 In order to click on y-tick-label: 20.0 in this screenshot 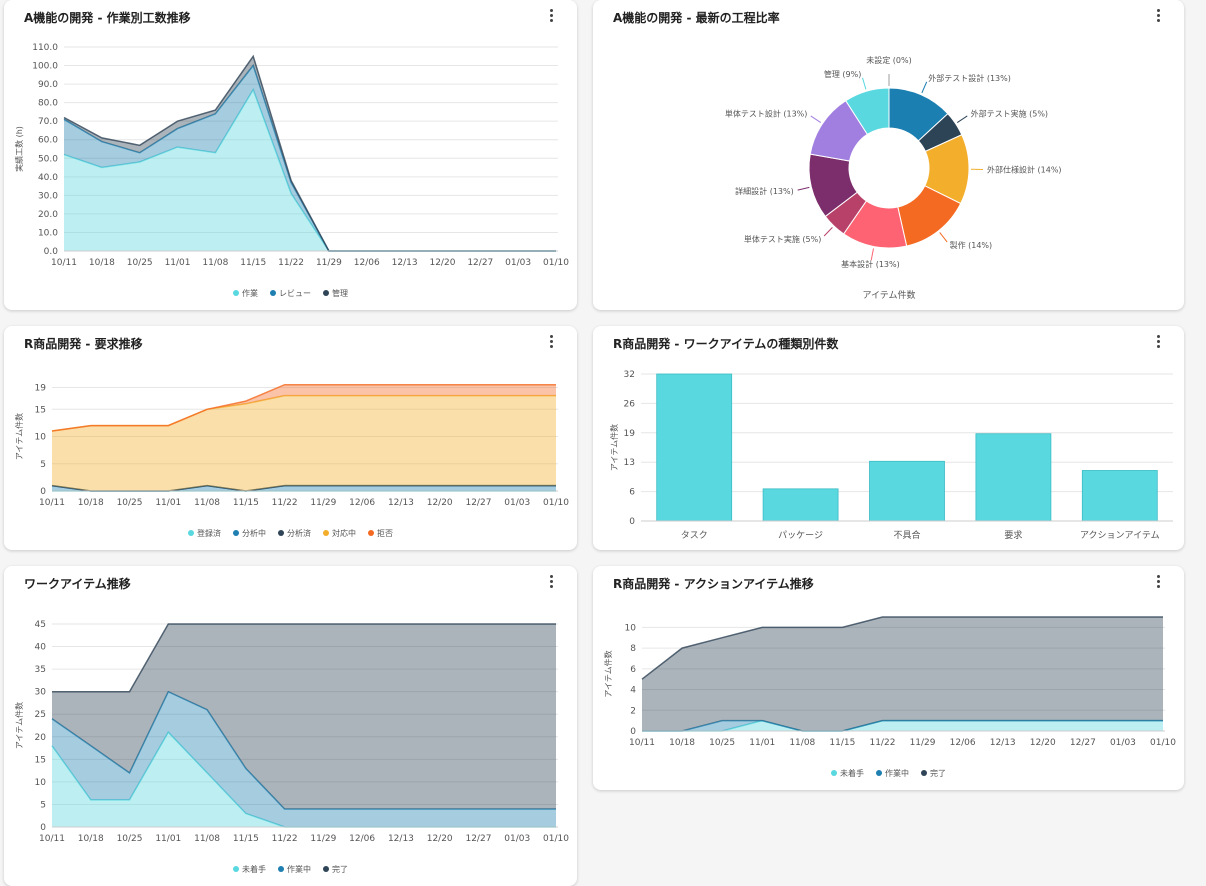, I will do `click(48, 215)`.